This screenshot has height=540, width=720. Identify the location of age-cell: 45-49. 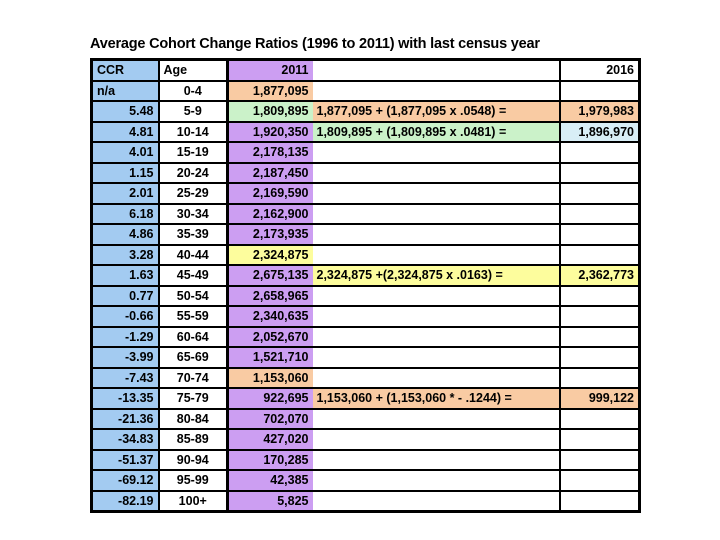
(193, 275).